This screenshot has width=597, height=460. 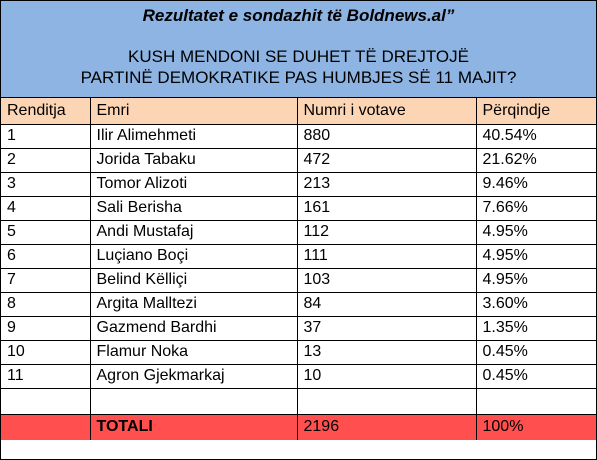 What do you see at coordinates (193, 256) in the screenshot?
I see `cell-name: Luçiano Boçi` at bounding box center [193, 256].